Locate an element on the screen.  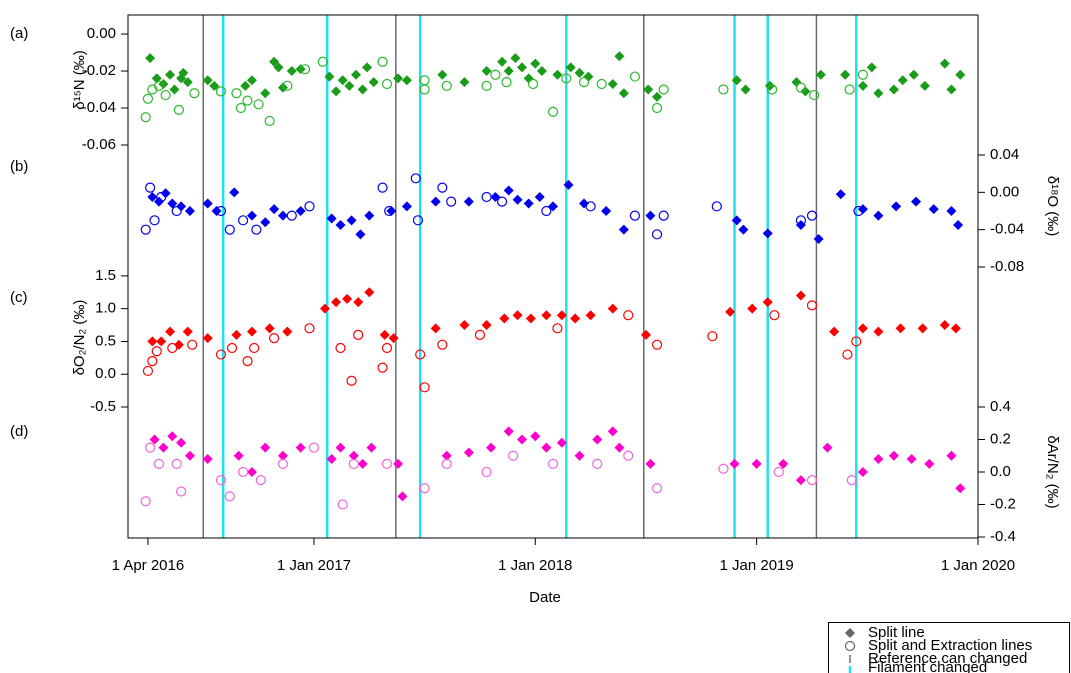
x-tick-label: 1 Apr 2016 is located at coordinates (148, 565).